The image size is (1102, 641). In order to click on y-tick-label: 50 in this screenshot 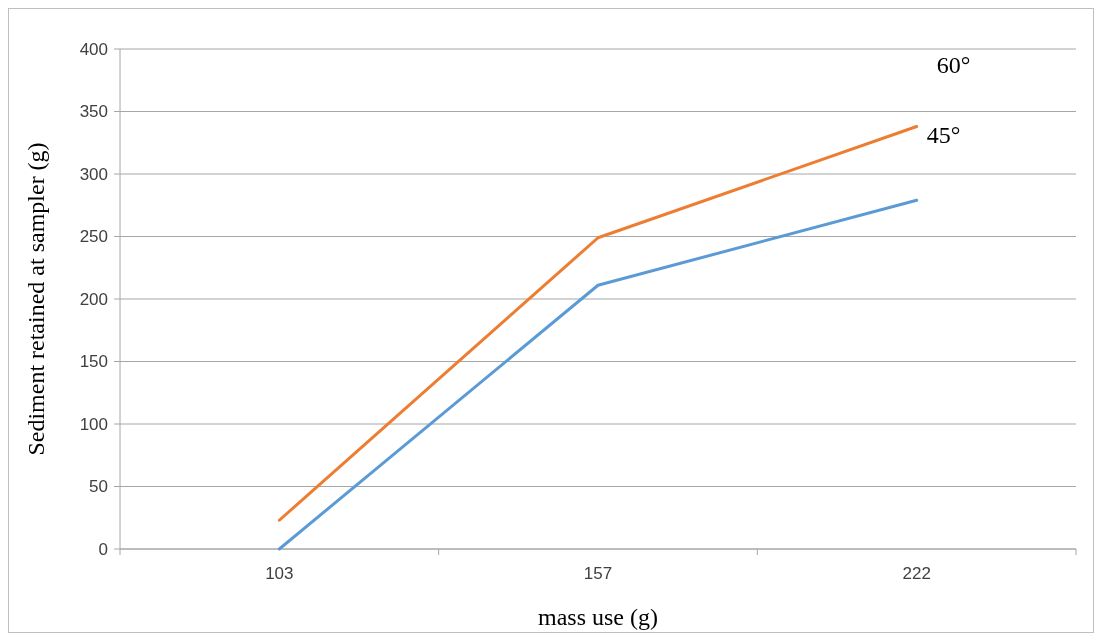, I will do `click(98, 487)`.